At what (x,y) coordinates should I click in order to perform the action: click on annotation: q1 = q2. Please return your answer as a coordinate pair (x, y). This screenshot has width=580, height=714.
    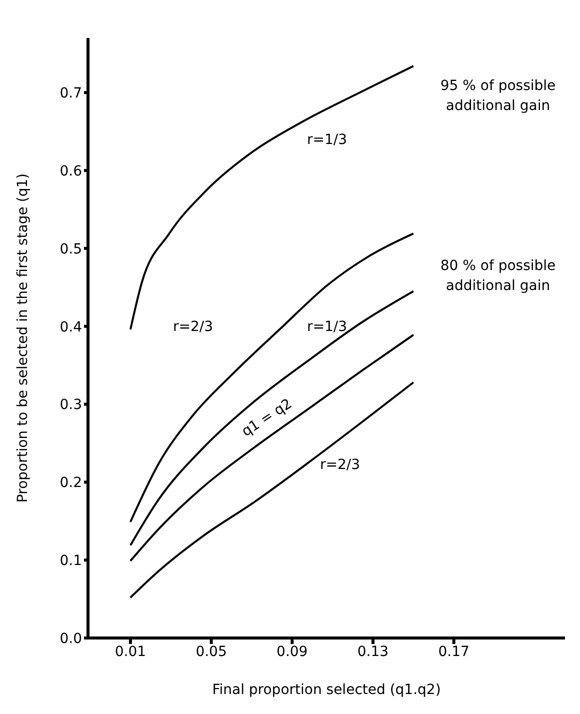
    Looking at the image, I should click on (267, 418).